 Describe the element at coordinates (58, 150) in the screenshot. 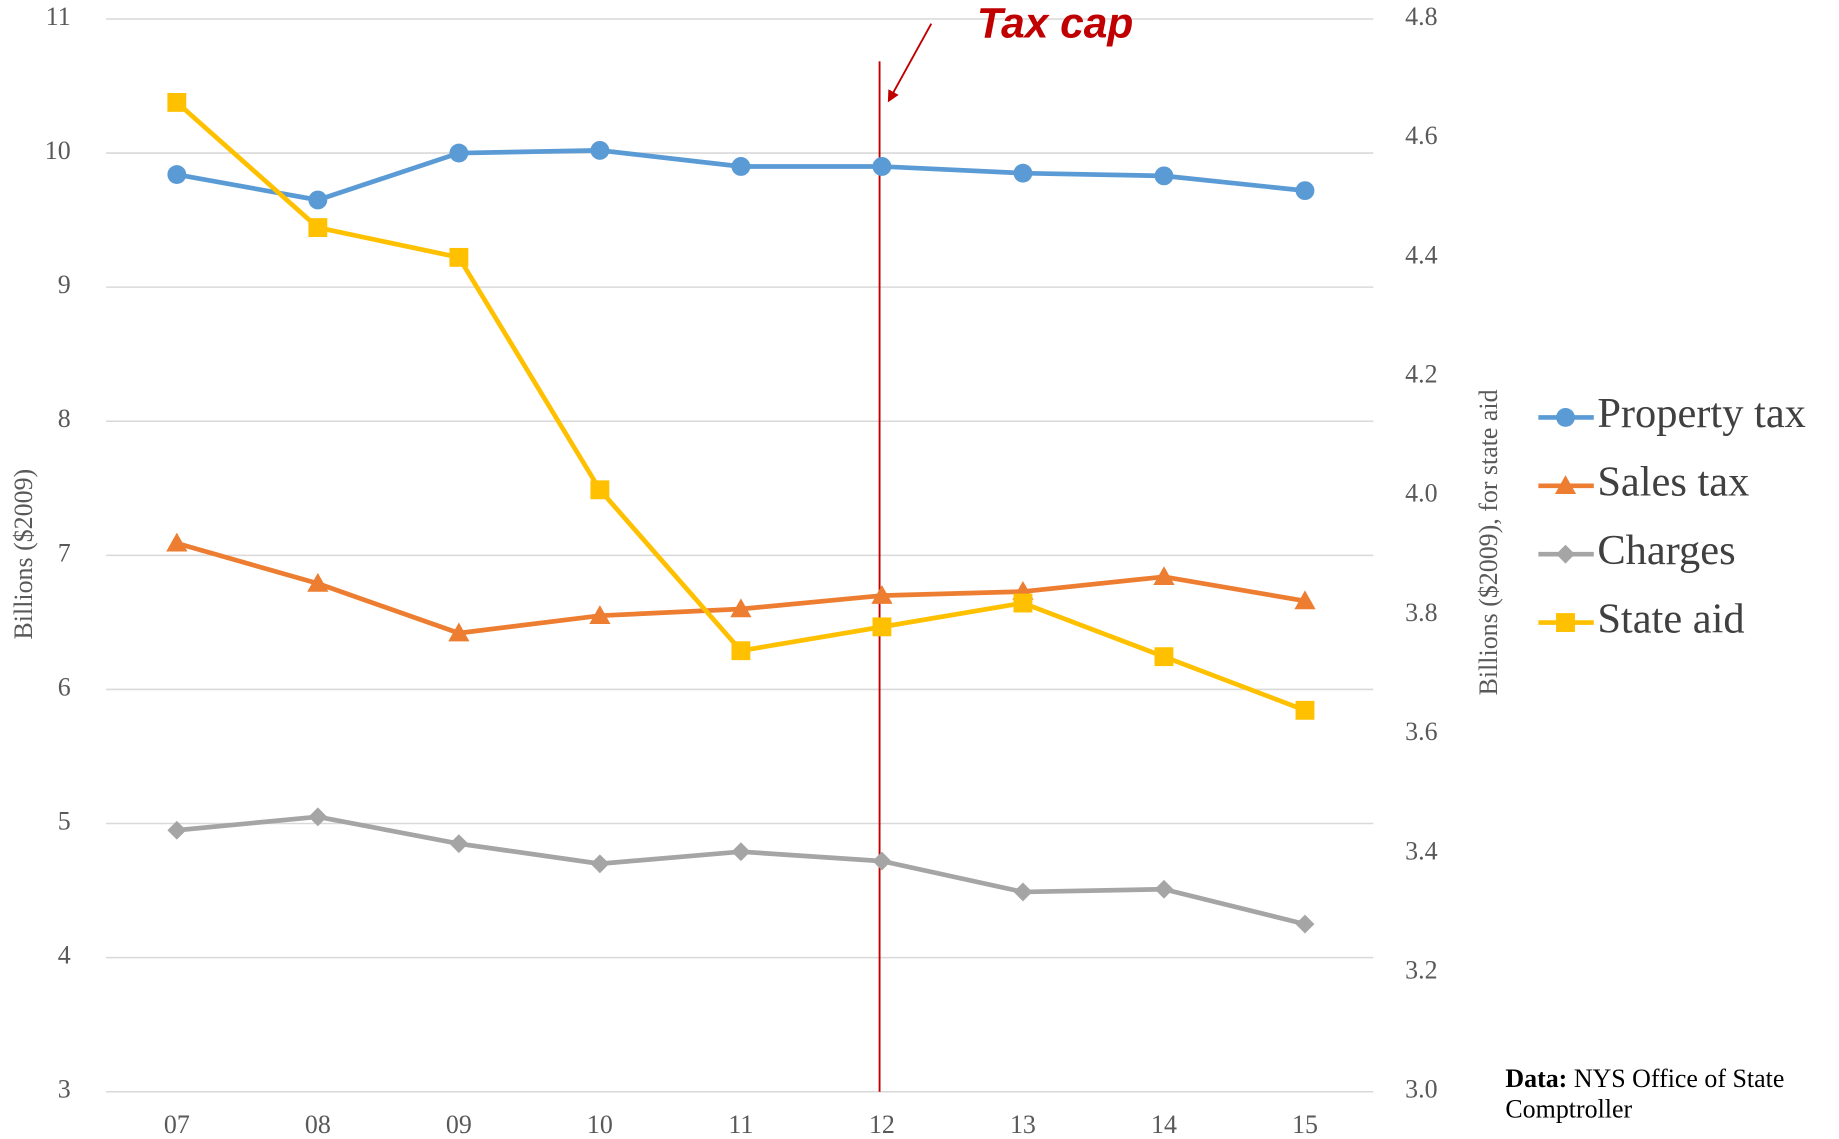

I see `y-tick-label: 10` at that location.